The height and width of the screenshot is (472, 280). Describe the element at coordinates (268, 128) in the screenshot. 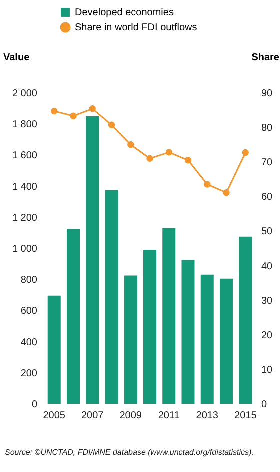

I see `y2-tick-label: 80` at that location.